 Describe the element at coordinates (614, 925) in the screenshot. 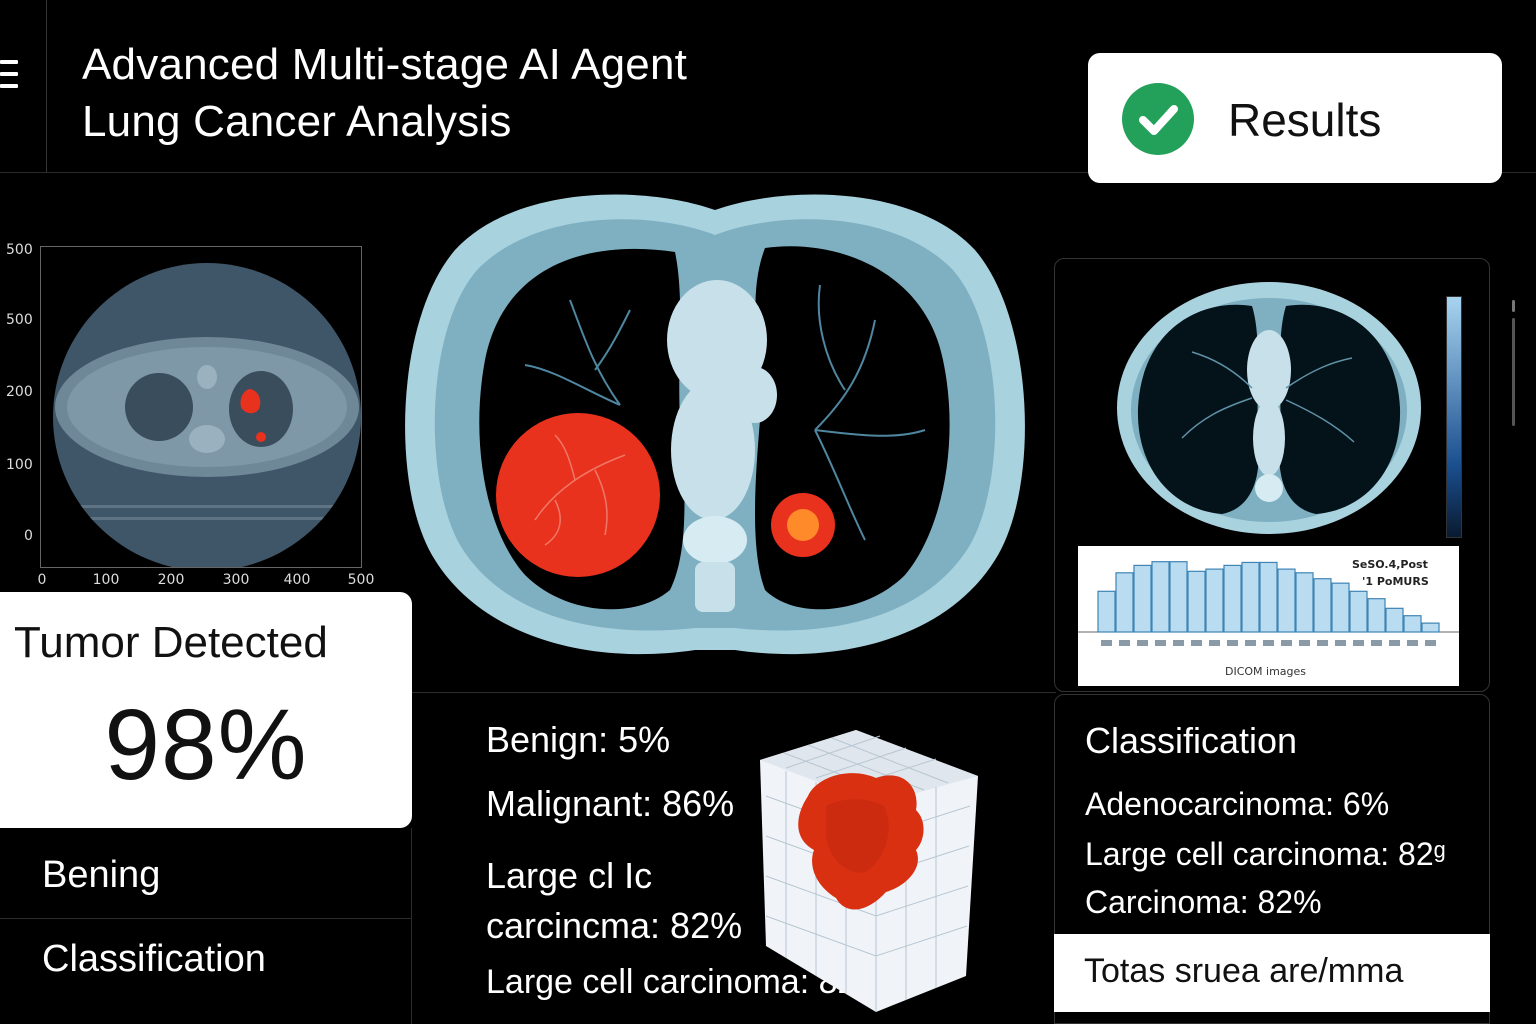

I see `large-cell-result-line-2: carcincma: 82%` at that location.